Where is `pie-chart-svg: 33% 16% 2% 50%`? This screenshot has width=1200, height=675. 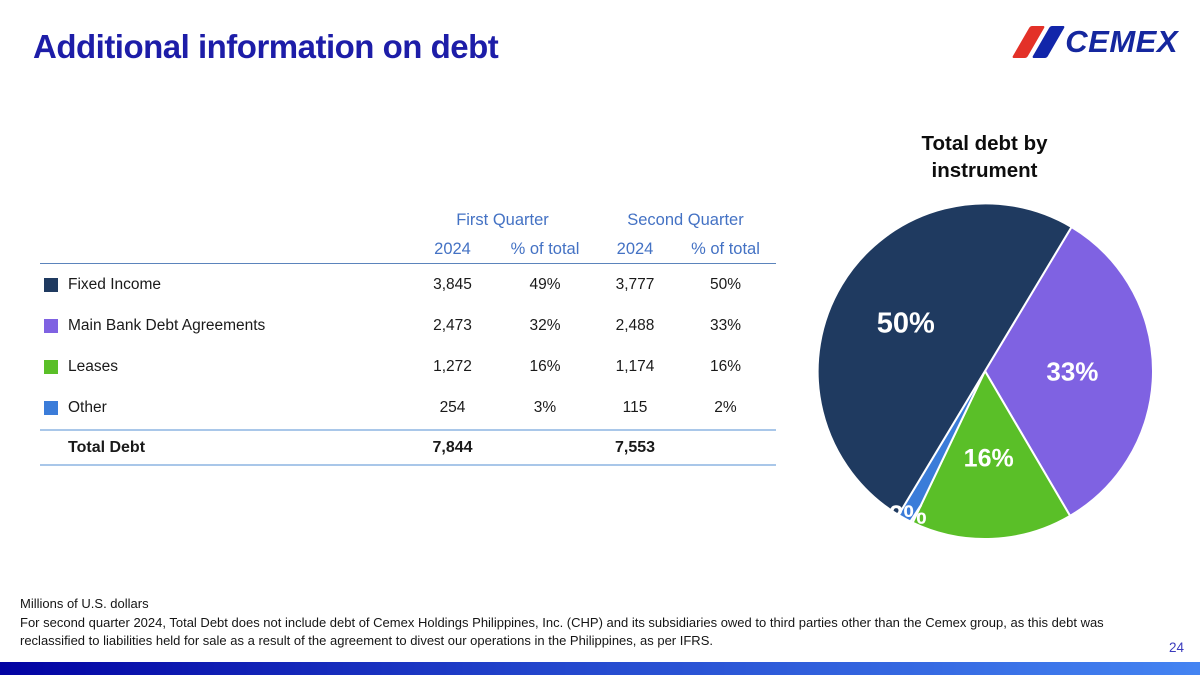 pie-chart-svg: 33% 16% 2% 50% is located at coordinates (985, 371).